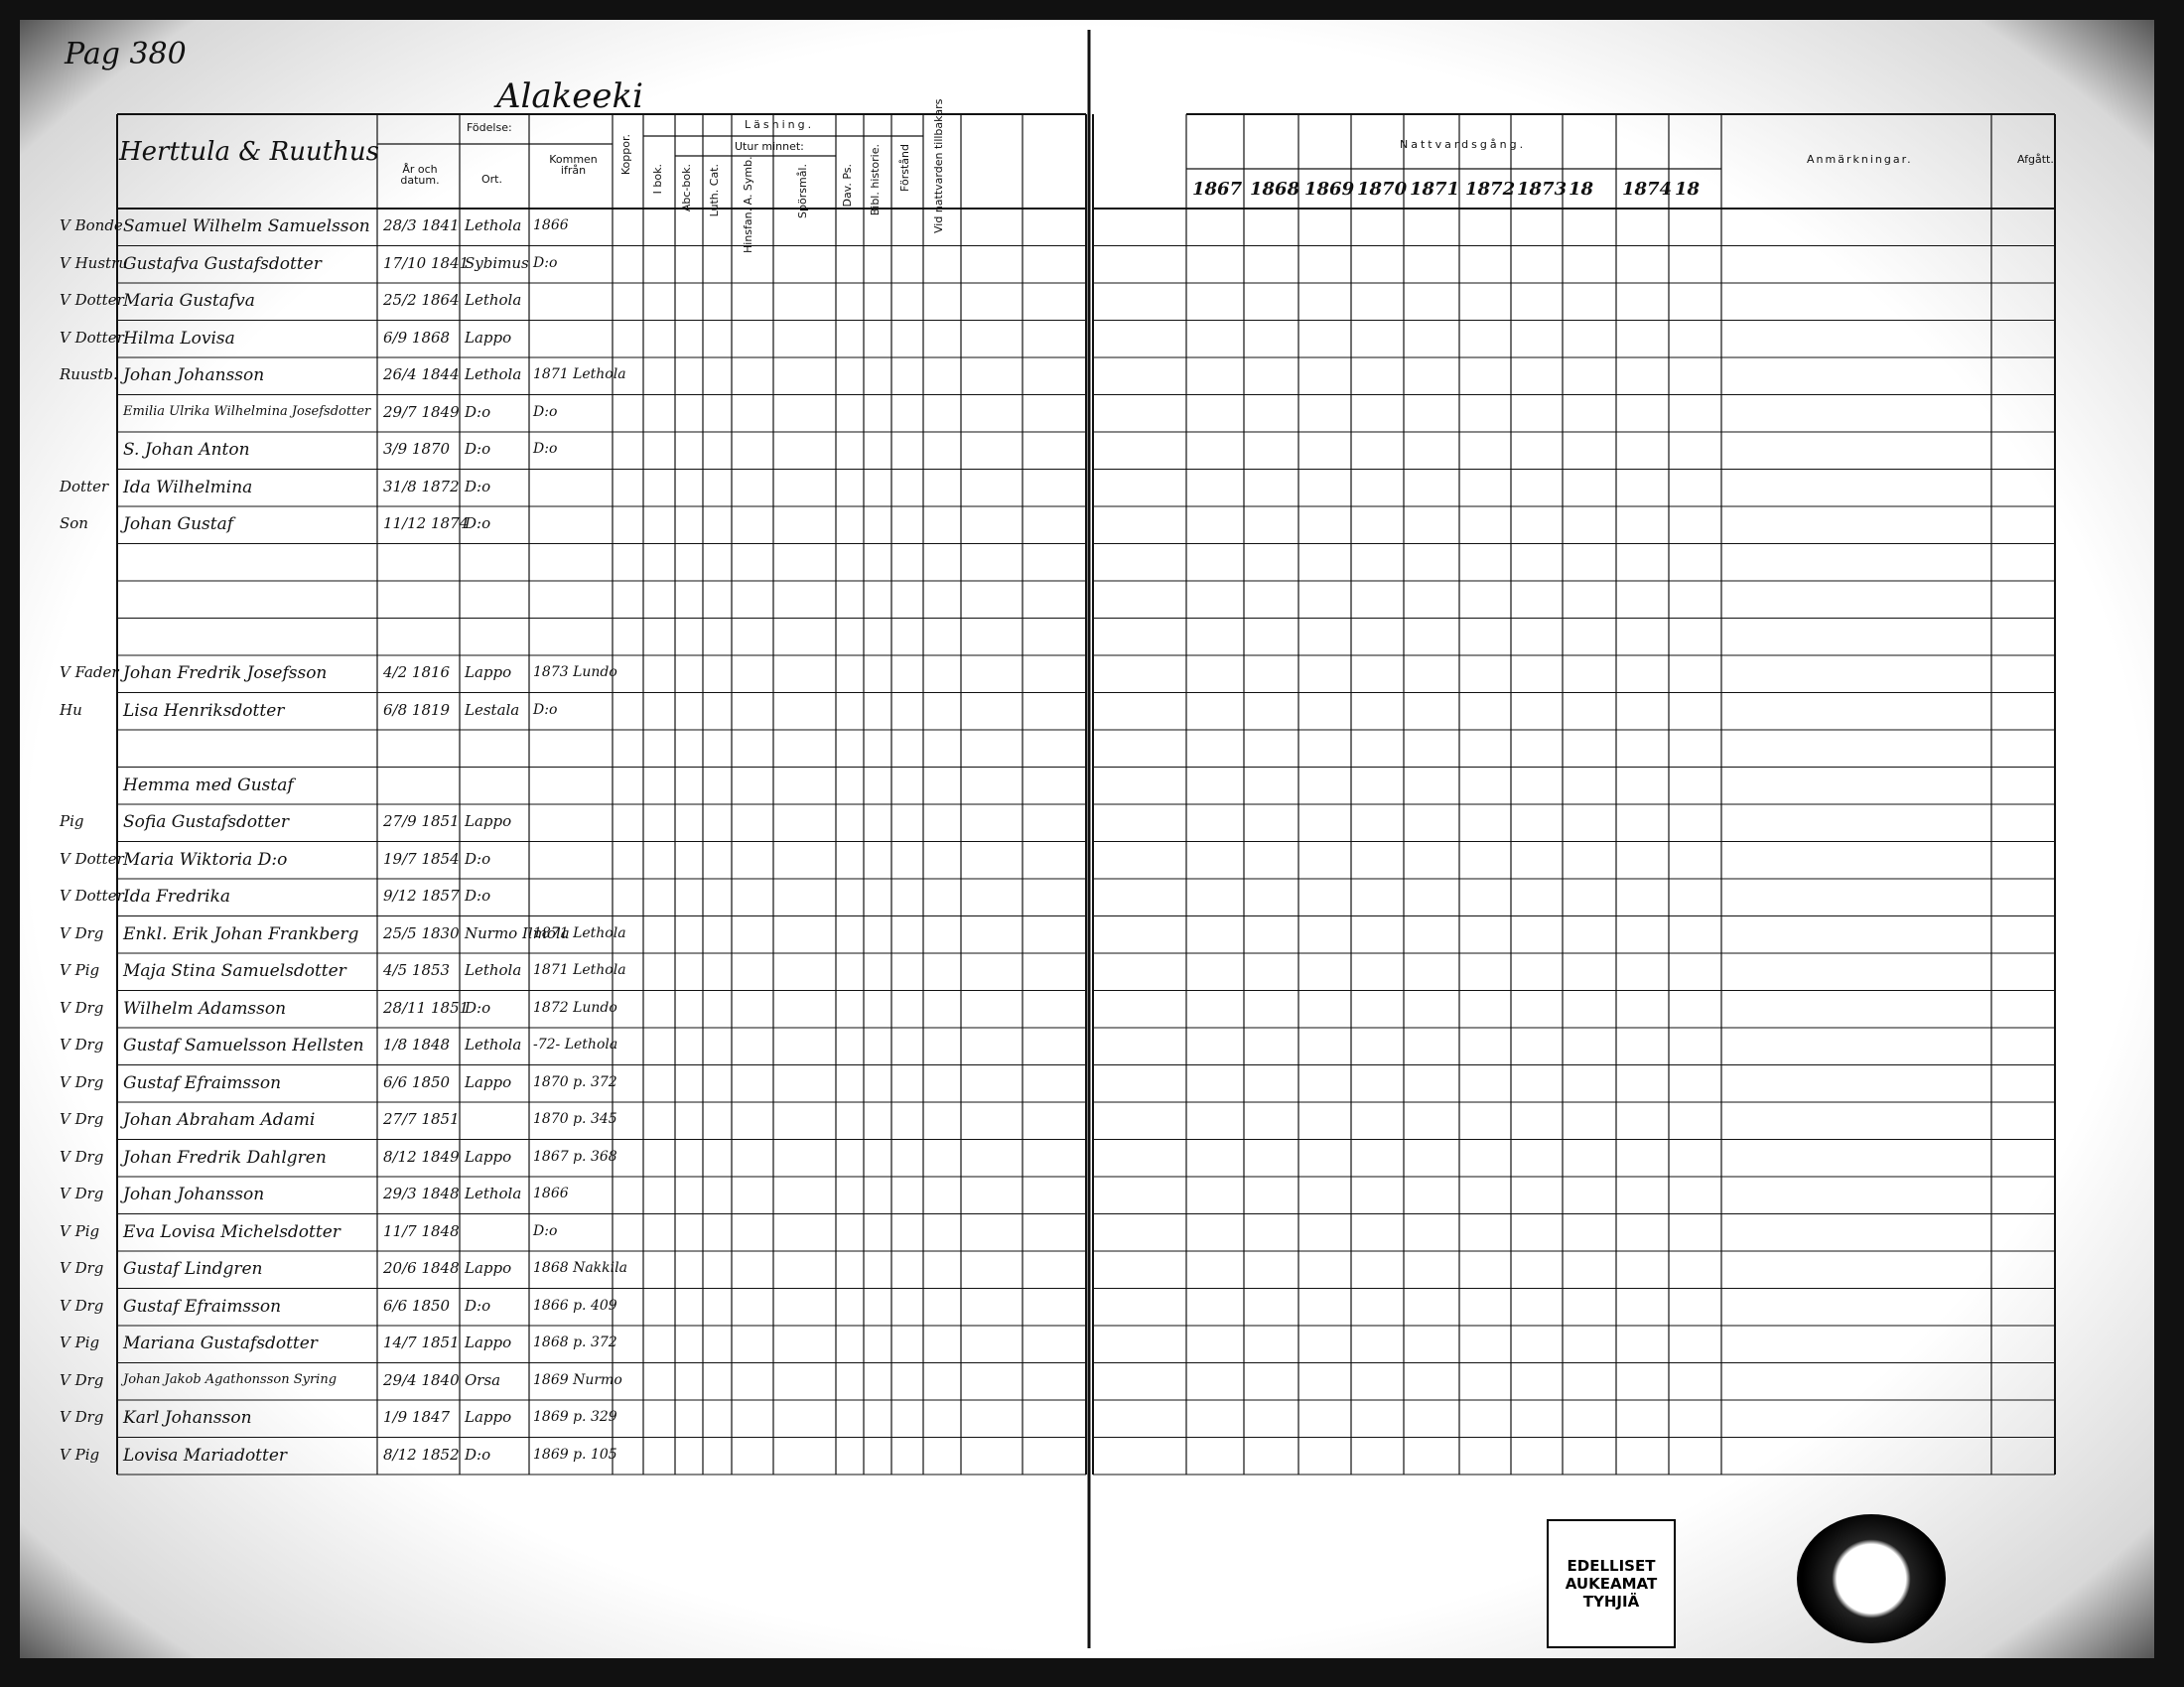 The width and height of the screenshot is (2184, 1687). What do you see at coordinates (84, 486) in the screenshot?
I see `status: Dotter` at bounding box center [84, 486].